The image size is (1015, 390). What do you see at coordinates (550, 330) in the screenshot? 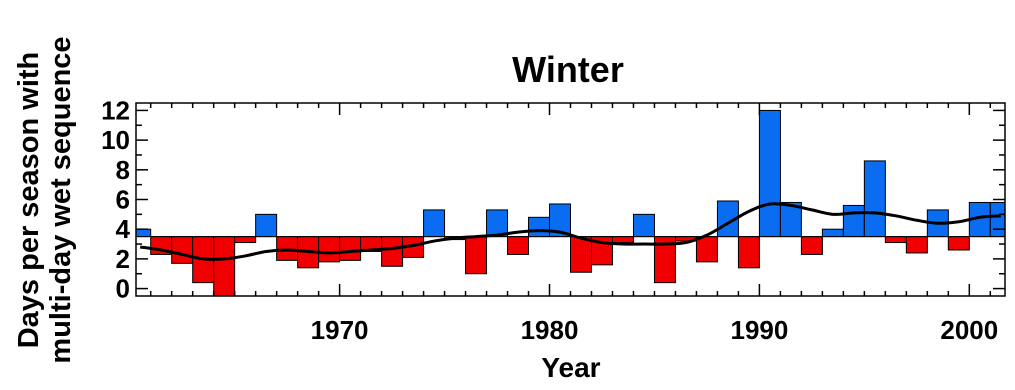
I see `x-tick-label-1980: 1980` at bounding box center [550, 330].